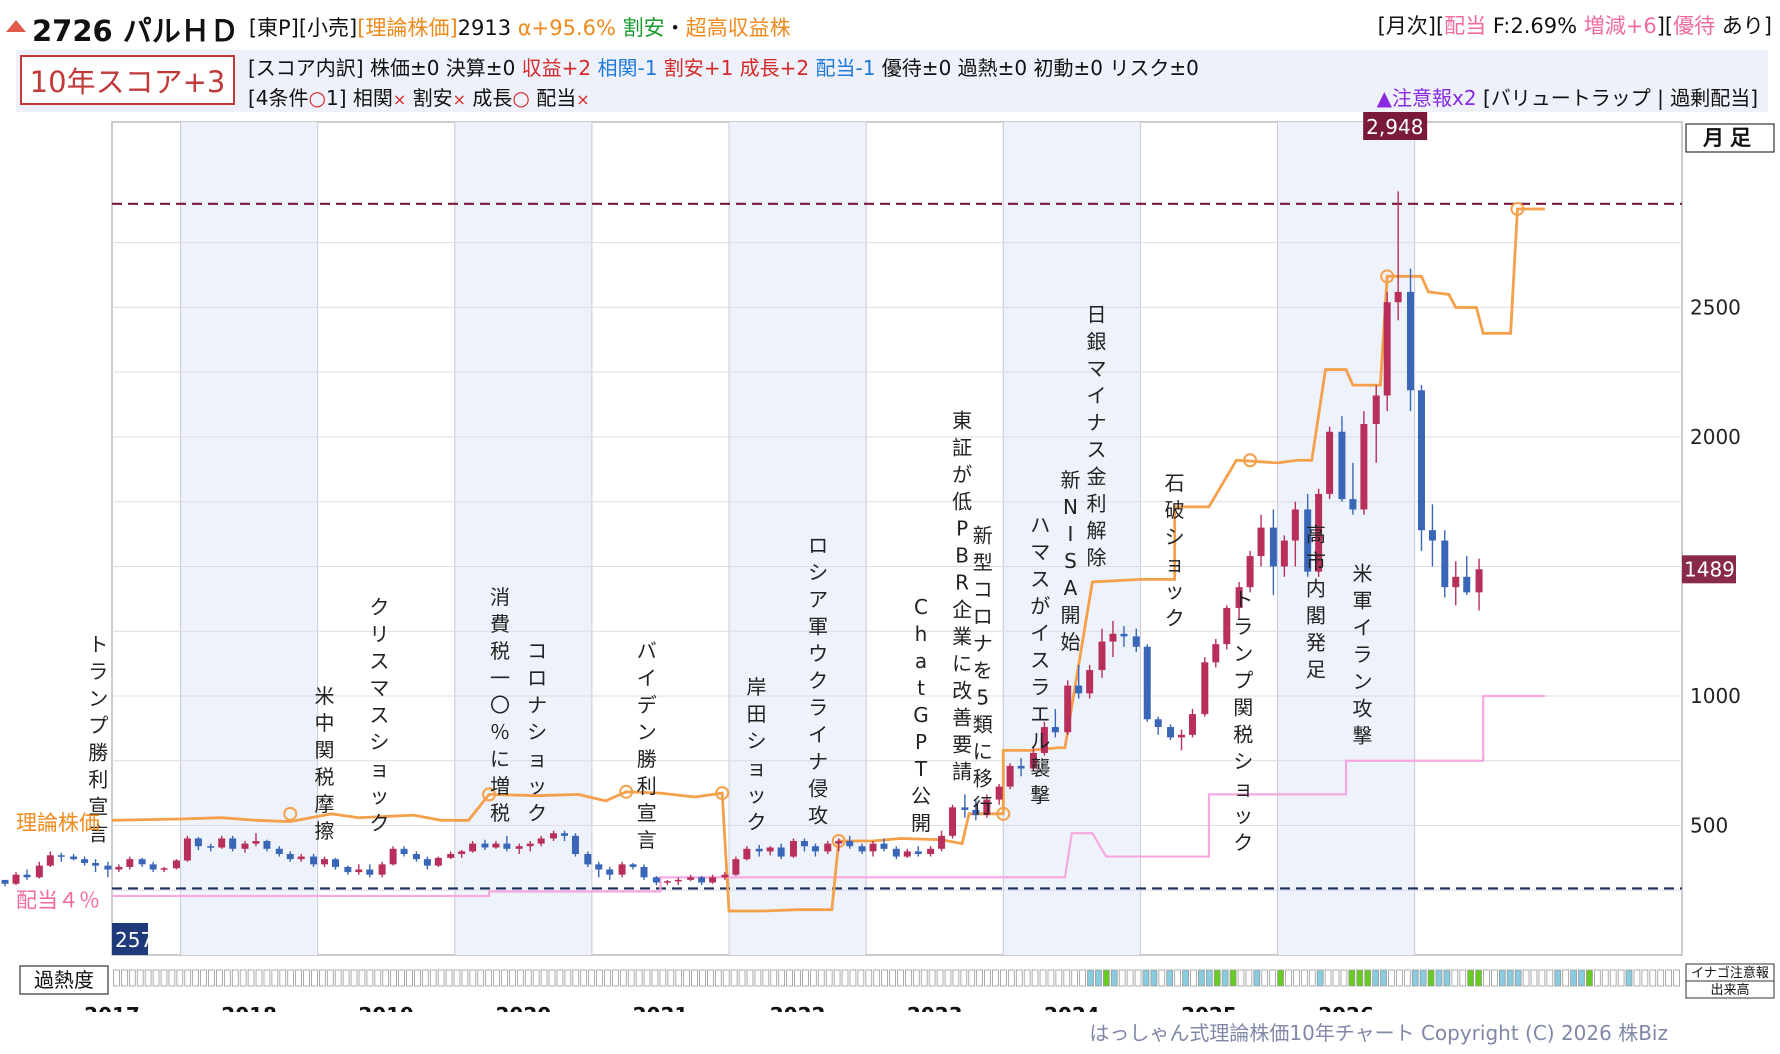 Image resolution: width=1780 pixels, height=1054 pixels. Describe the element at coordinates (489, 98) in the screenshot. I see `condition-name: 成長` at that location.